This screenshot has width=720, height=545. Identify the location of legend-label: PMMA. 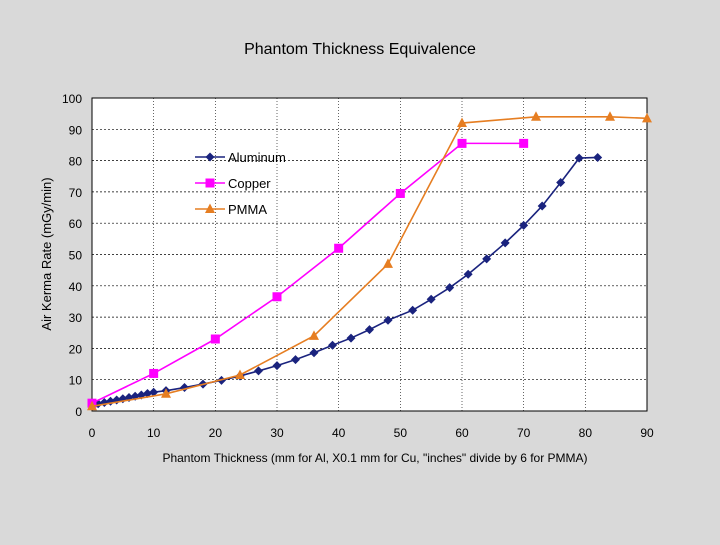
(247, 209).